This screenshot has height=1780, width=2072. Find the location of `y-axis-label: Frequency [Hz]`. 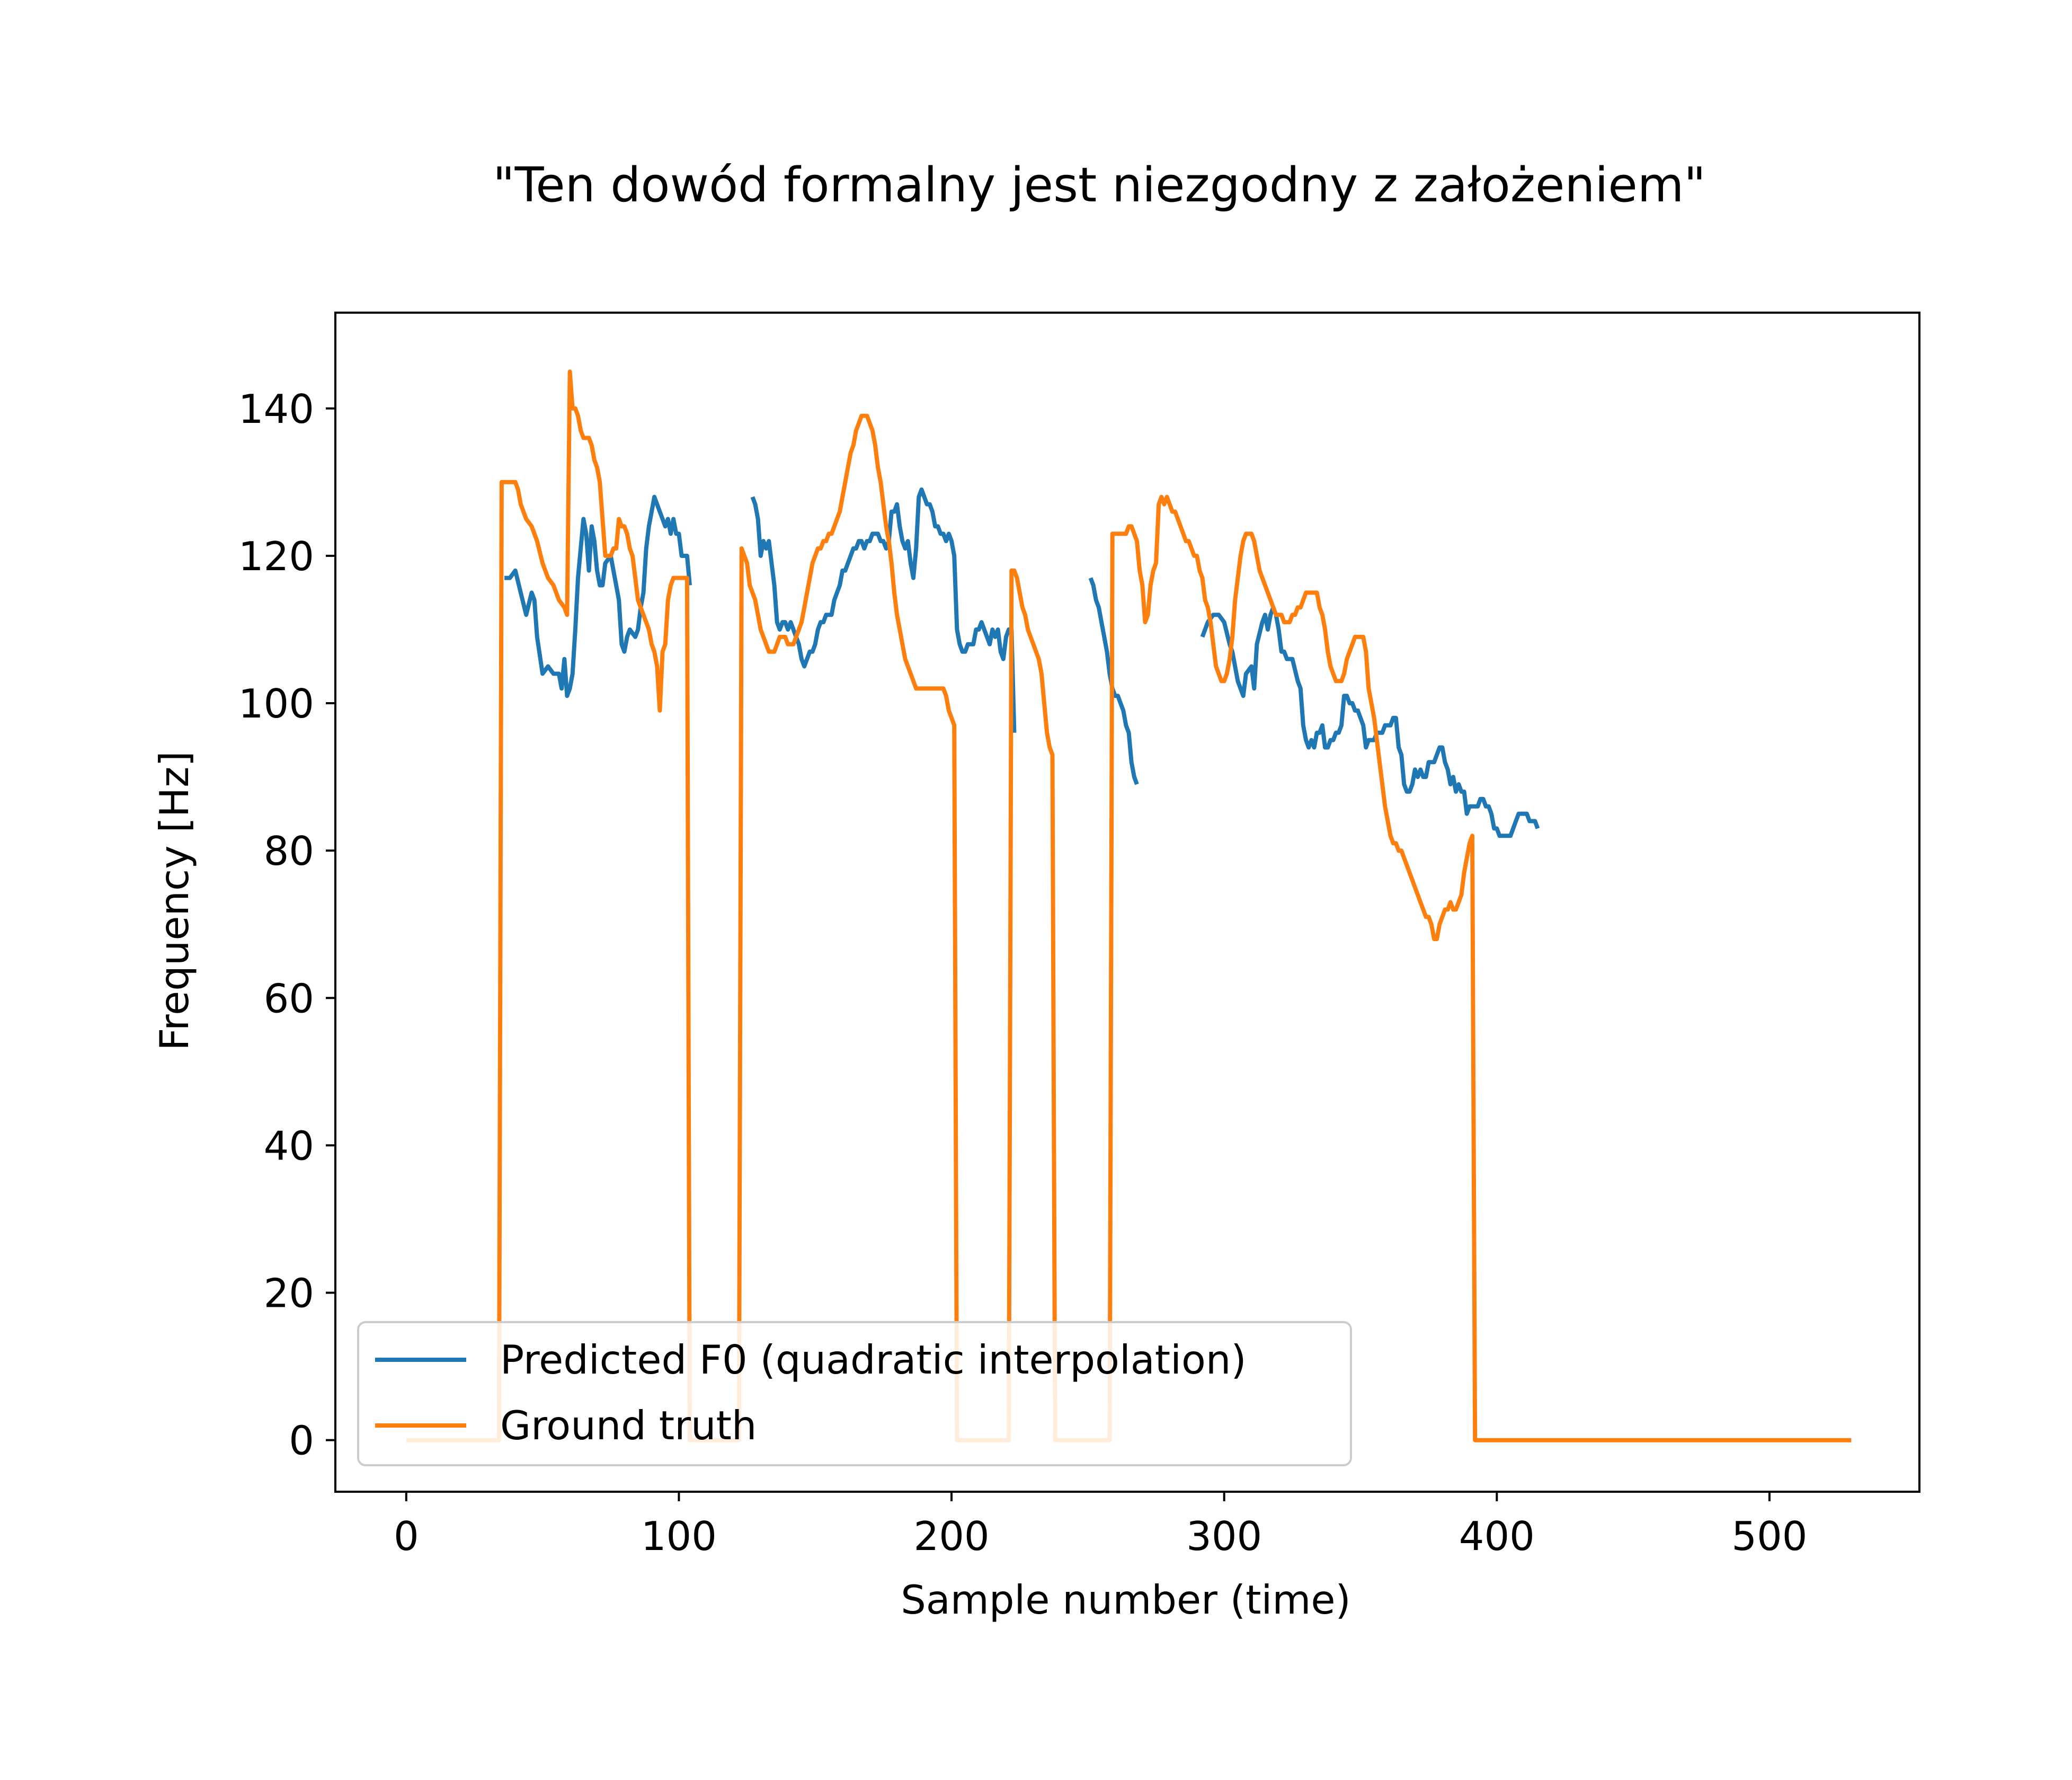

y-axis-label: Frequency [Hz] is located at coordinates (174, 901).